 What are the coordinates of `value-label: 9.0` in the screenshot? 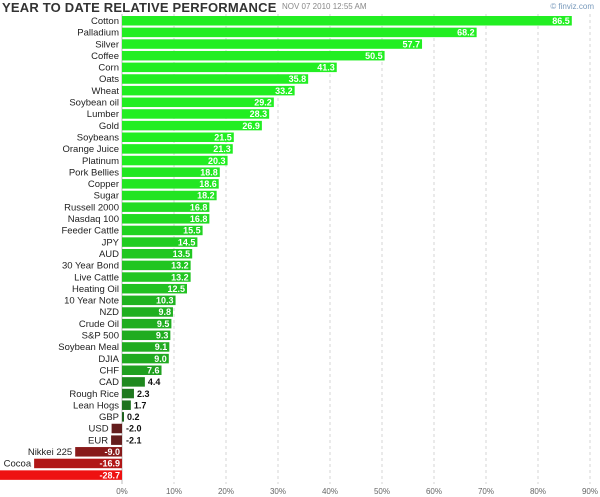 It's located at (160, 359).